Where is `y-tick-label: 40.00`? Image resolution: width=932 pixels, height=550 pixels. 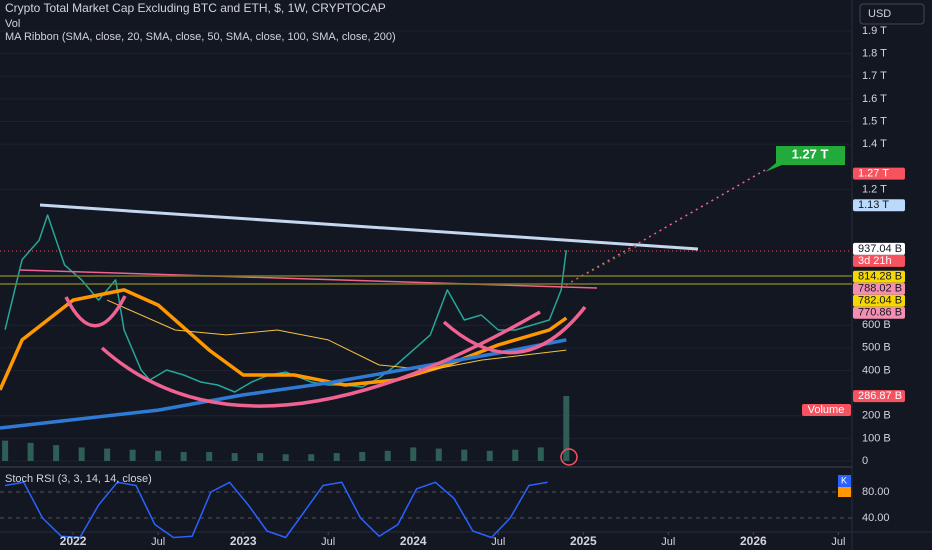
y-tick-label: 40.00 is located at coordinates (876, 518).